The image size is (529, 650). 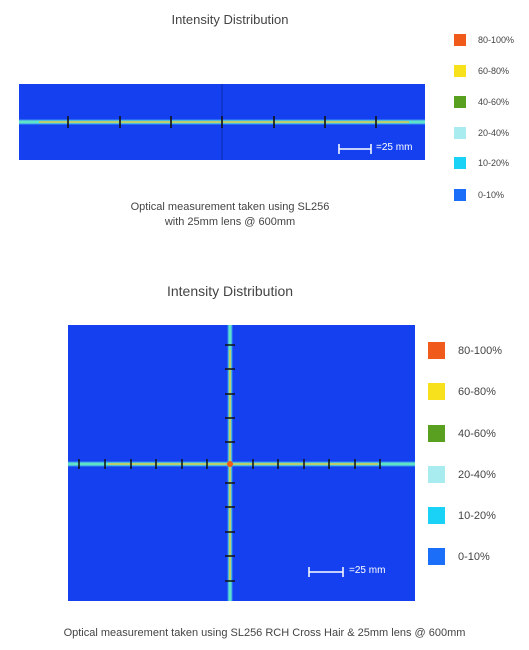 I want to click on top-scale-bar: =25 mm, so click(x=381, y=149).